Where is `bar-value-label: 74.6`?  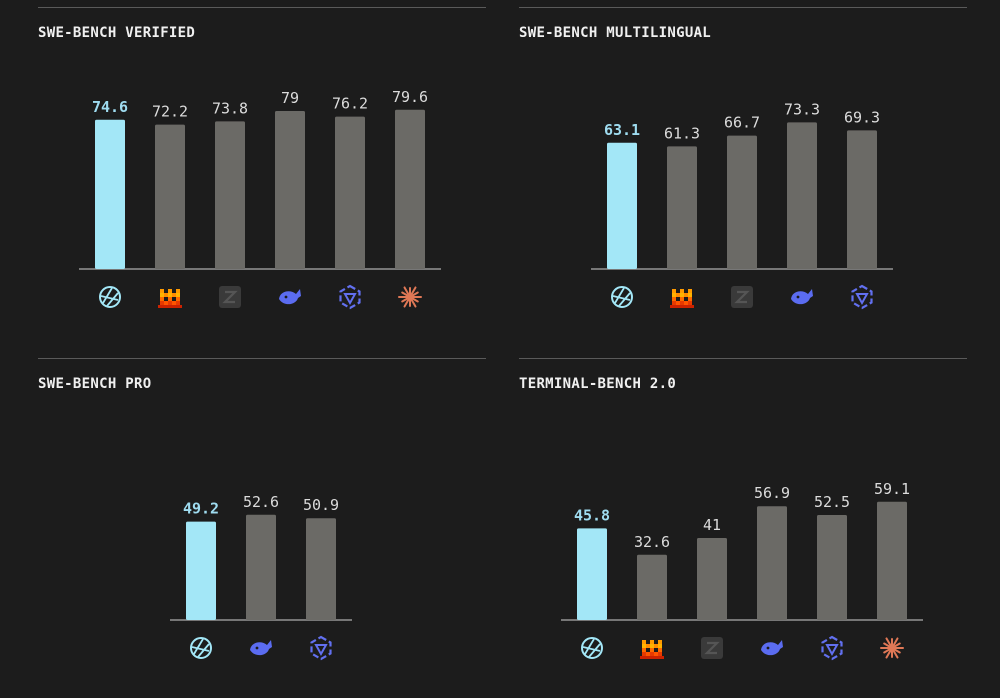 bar-value-label: 74.6 is located at coordinates (110, 107).